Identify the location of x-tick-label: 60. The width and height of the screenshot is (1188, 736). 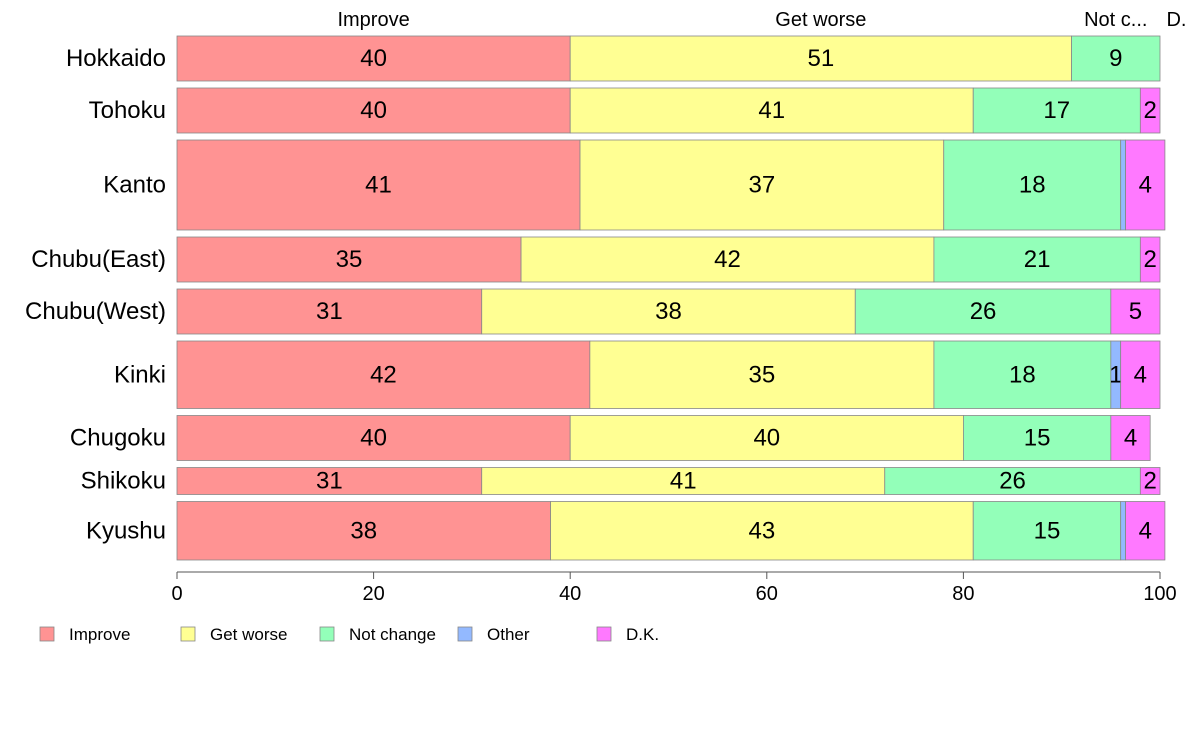
(767, 594).